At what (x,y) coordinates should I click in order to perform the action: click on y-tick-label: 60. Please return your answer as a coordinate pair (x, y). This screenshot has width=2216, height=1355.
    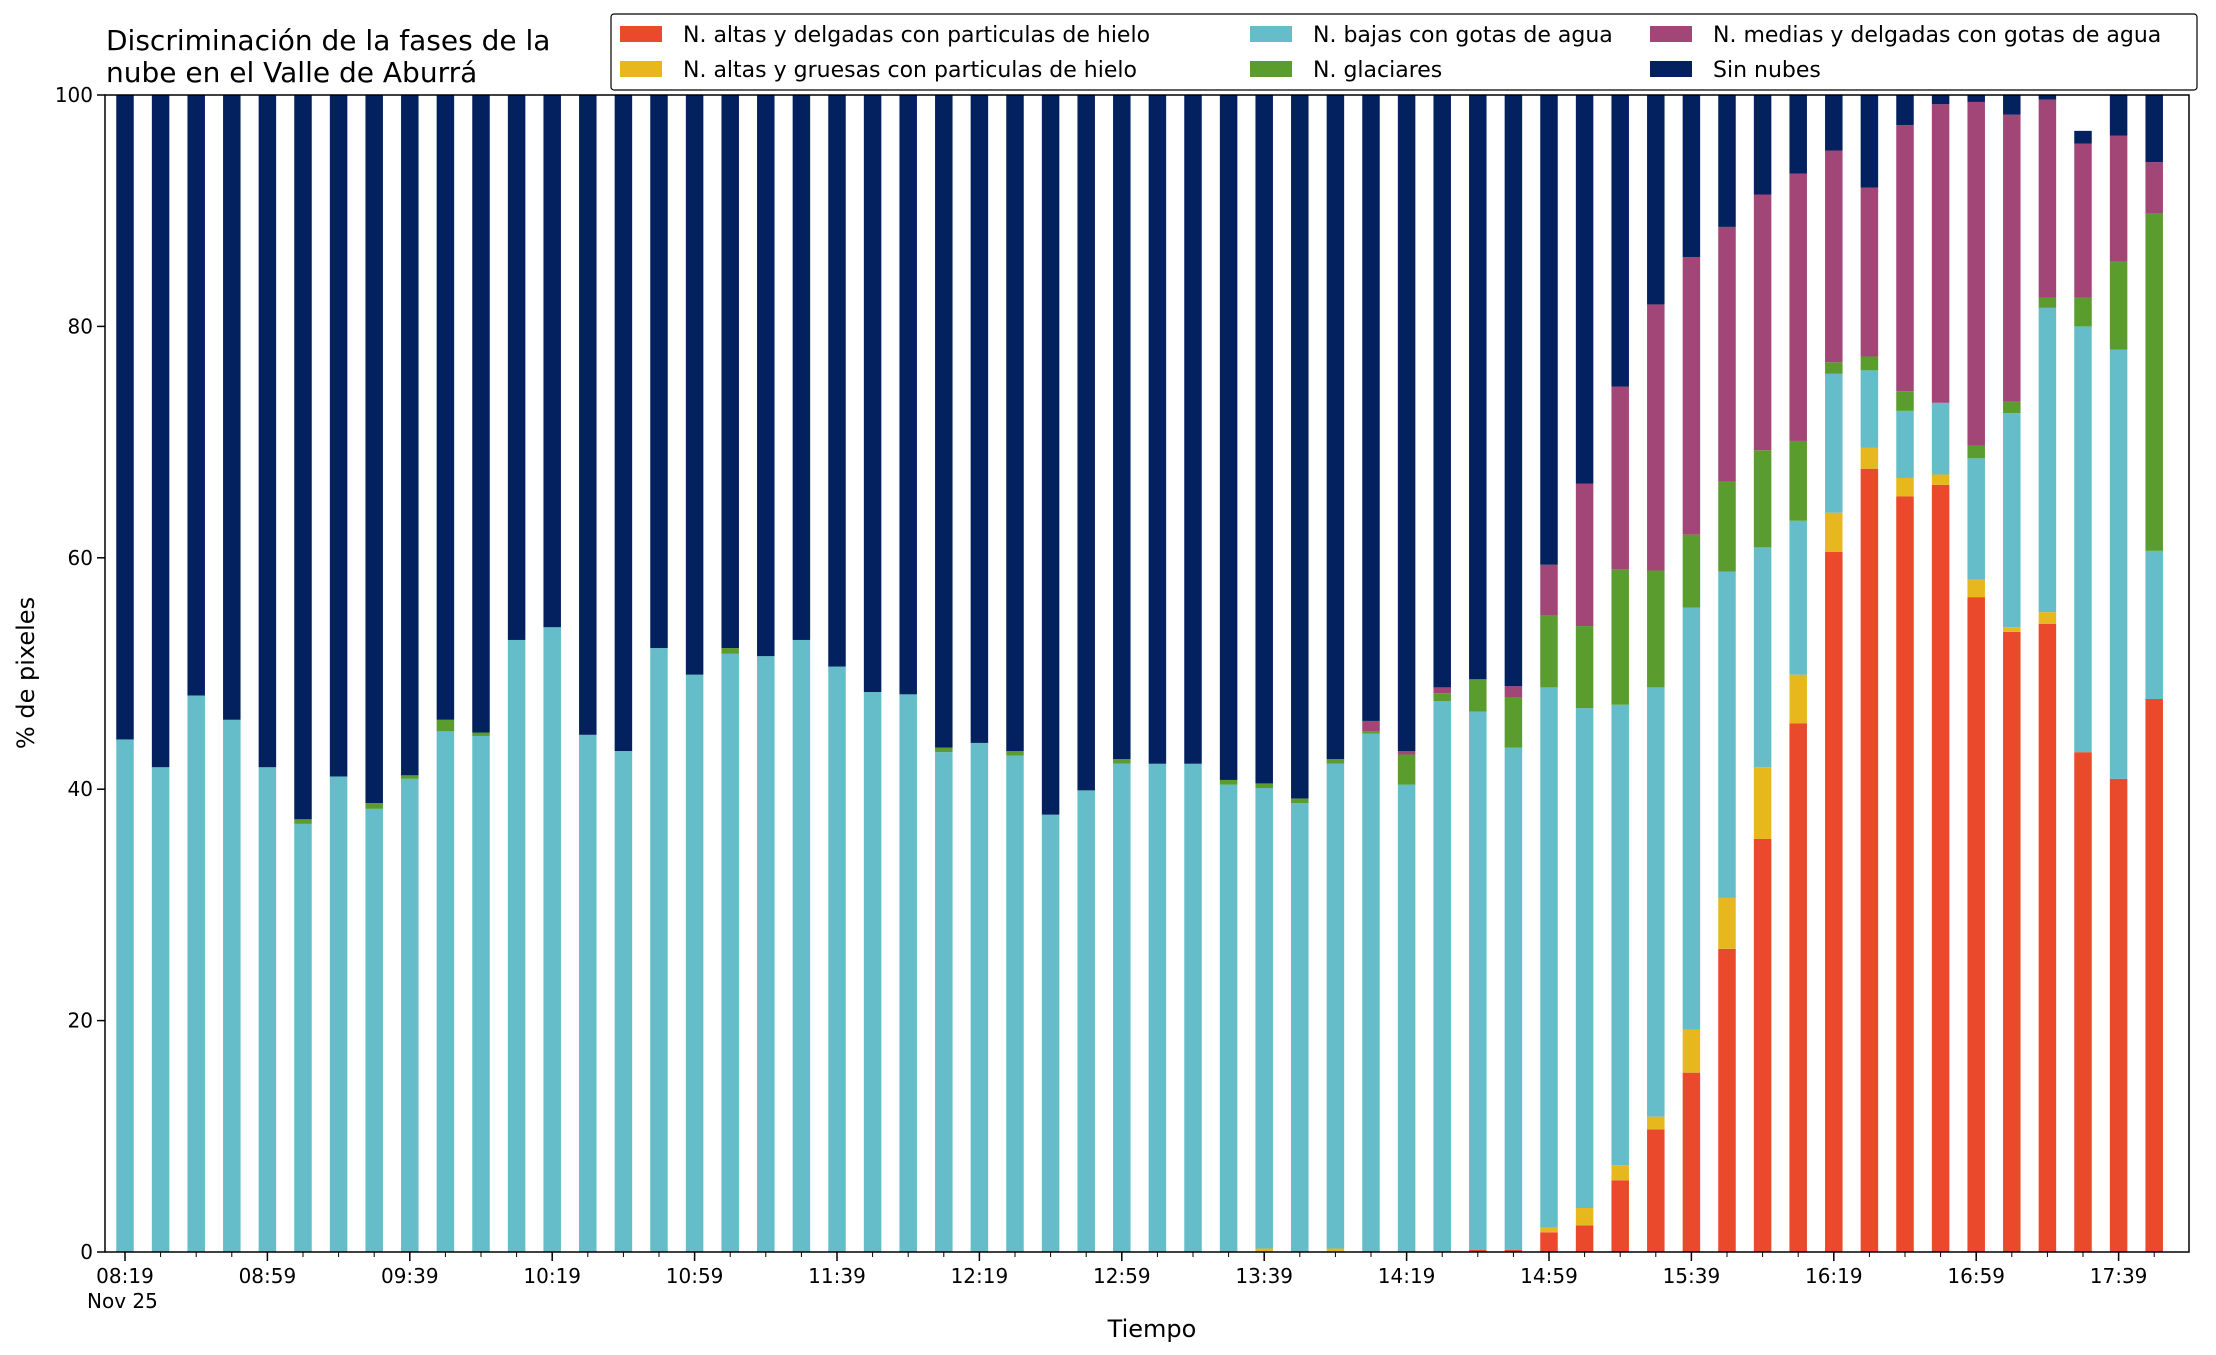
    Looking at the image, I should click on (80, 558).